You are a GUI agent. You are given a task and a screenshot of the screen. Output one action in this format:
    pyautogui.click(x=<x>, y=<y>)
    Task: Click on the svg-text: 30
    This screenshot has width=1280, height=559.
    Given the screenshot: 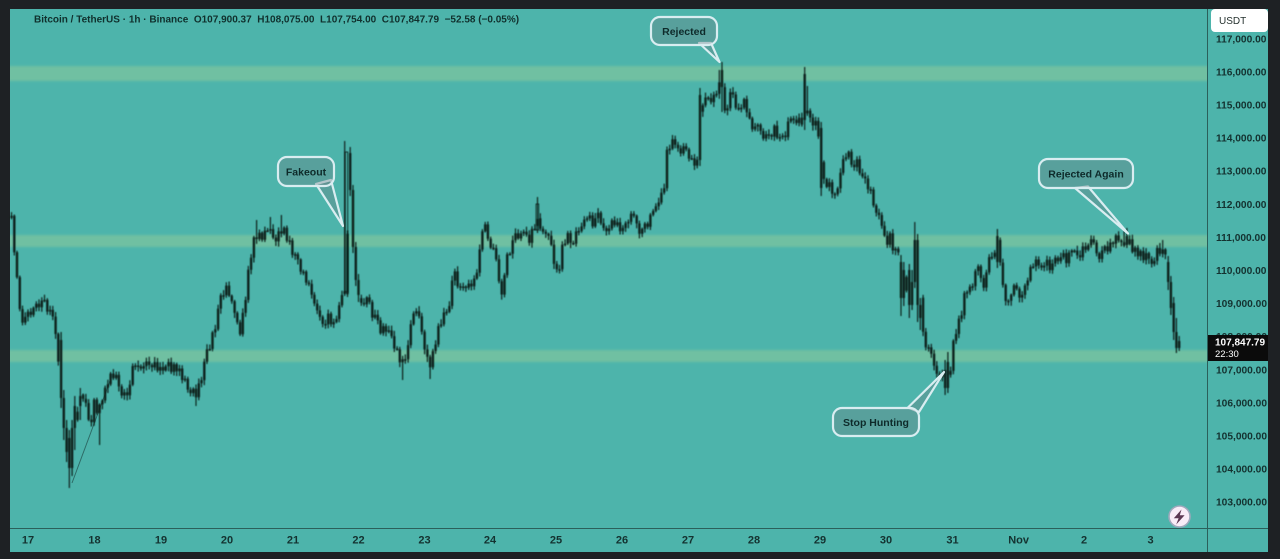 What is the action you would take?
    pyautogui.click(x=886, y=541)
    